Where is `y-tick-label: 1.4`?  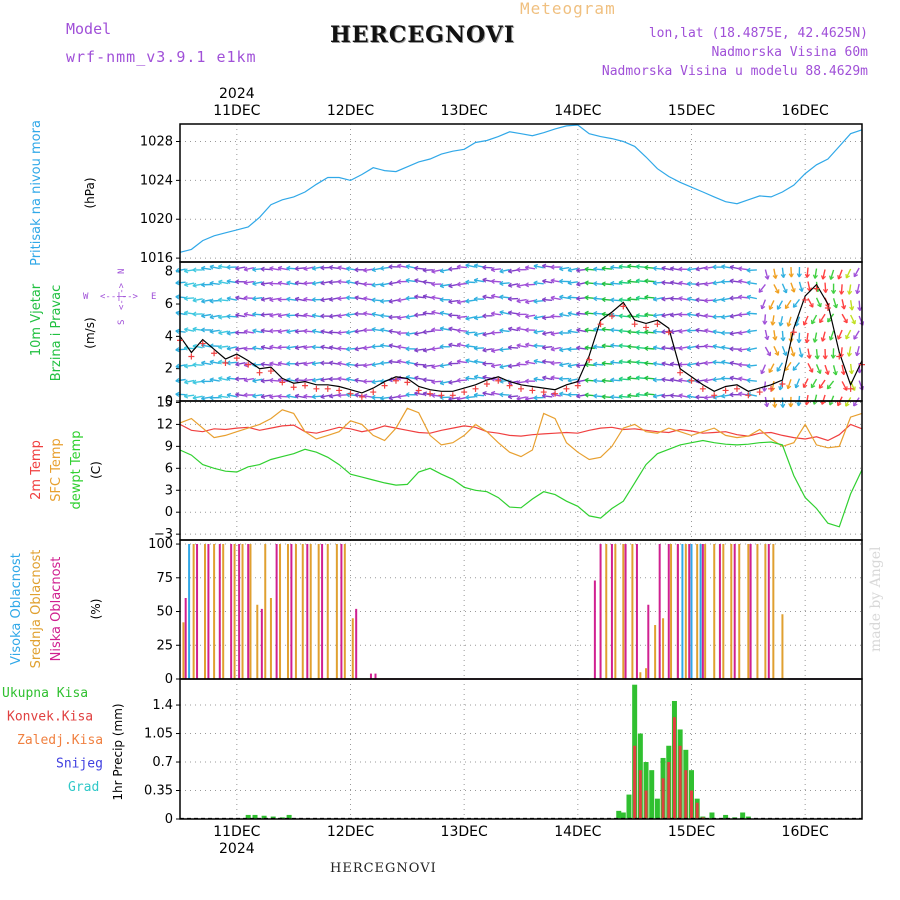
y-tick-label: 1.4 is located at coordinates (162, 705).